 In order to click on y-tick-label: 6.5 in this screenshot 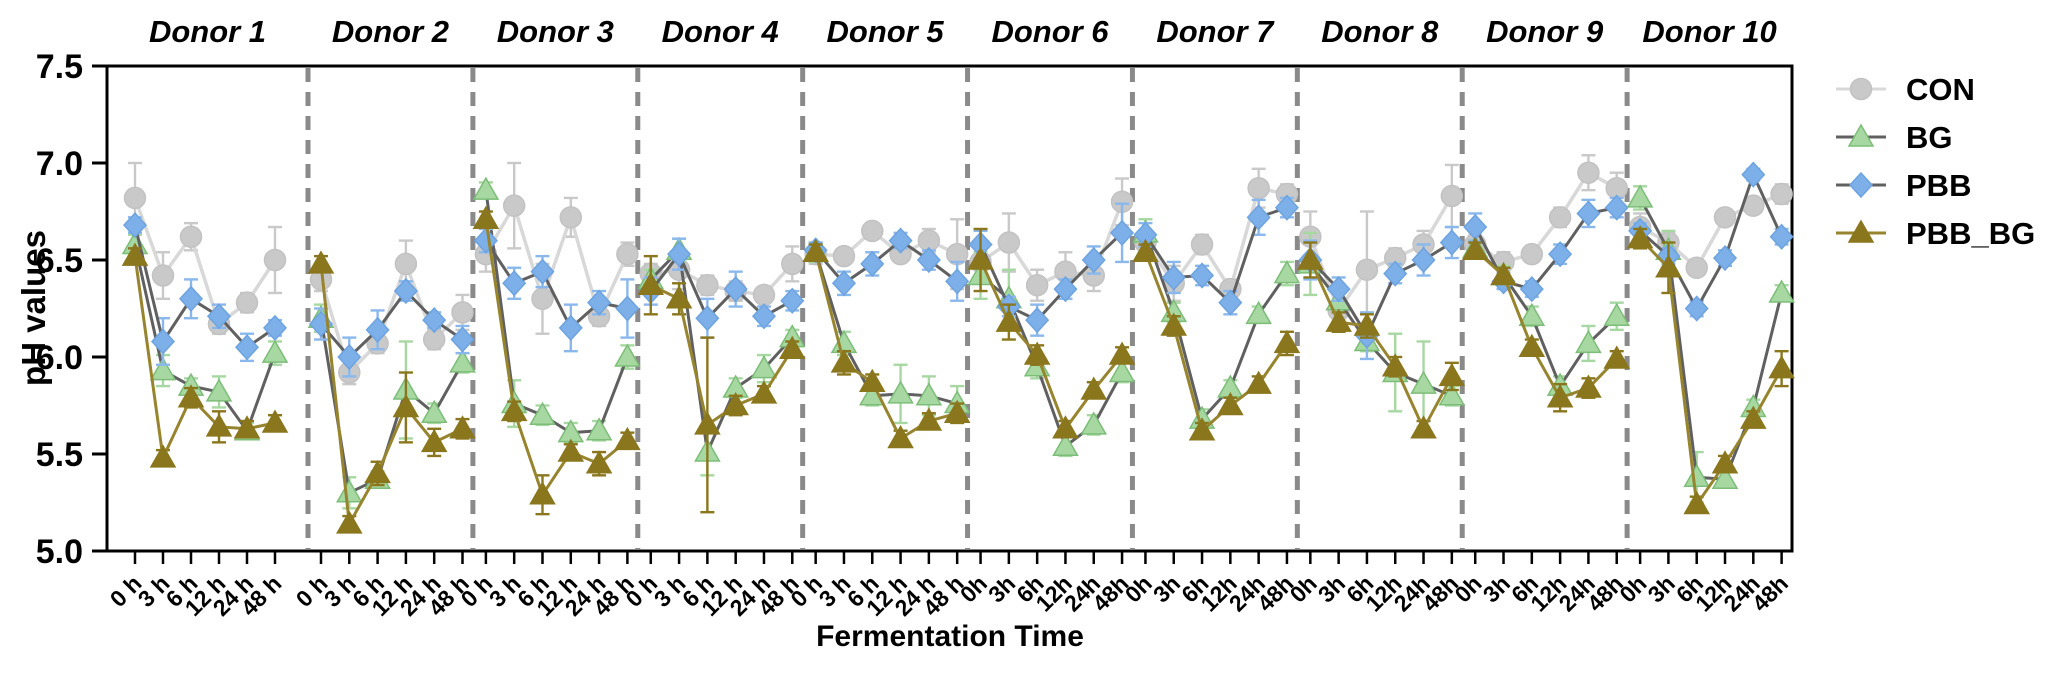, I will do `click(59, 261)`.